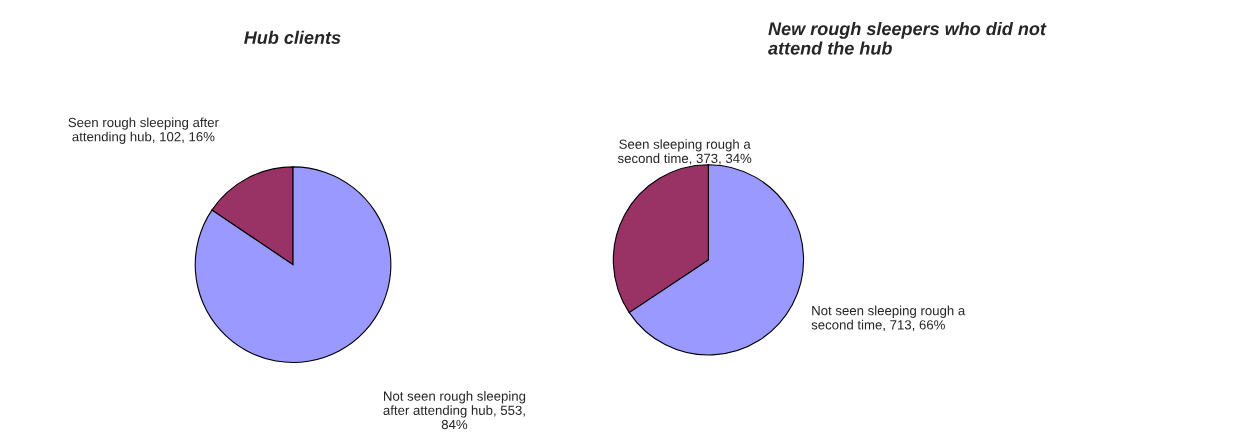 The height and width of the screenshot is (439, 1255). Describe the element at coordinates (143, 130) in the screenshot. I see `slice-label: Seen rough sleeping after attending hub, 102, 16%` at that location.